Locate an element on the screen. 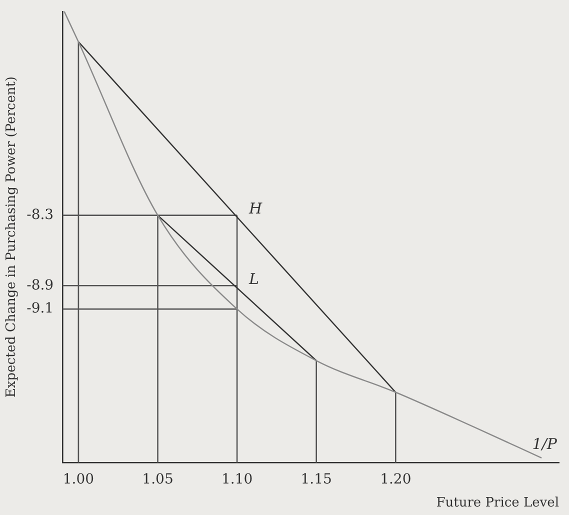 This screenshot has height=515, width=569. annotation: L is located at coordinates (254, 279).